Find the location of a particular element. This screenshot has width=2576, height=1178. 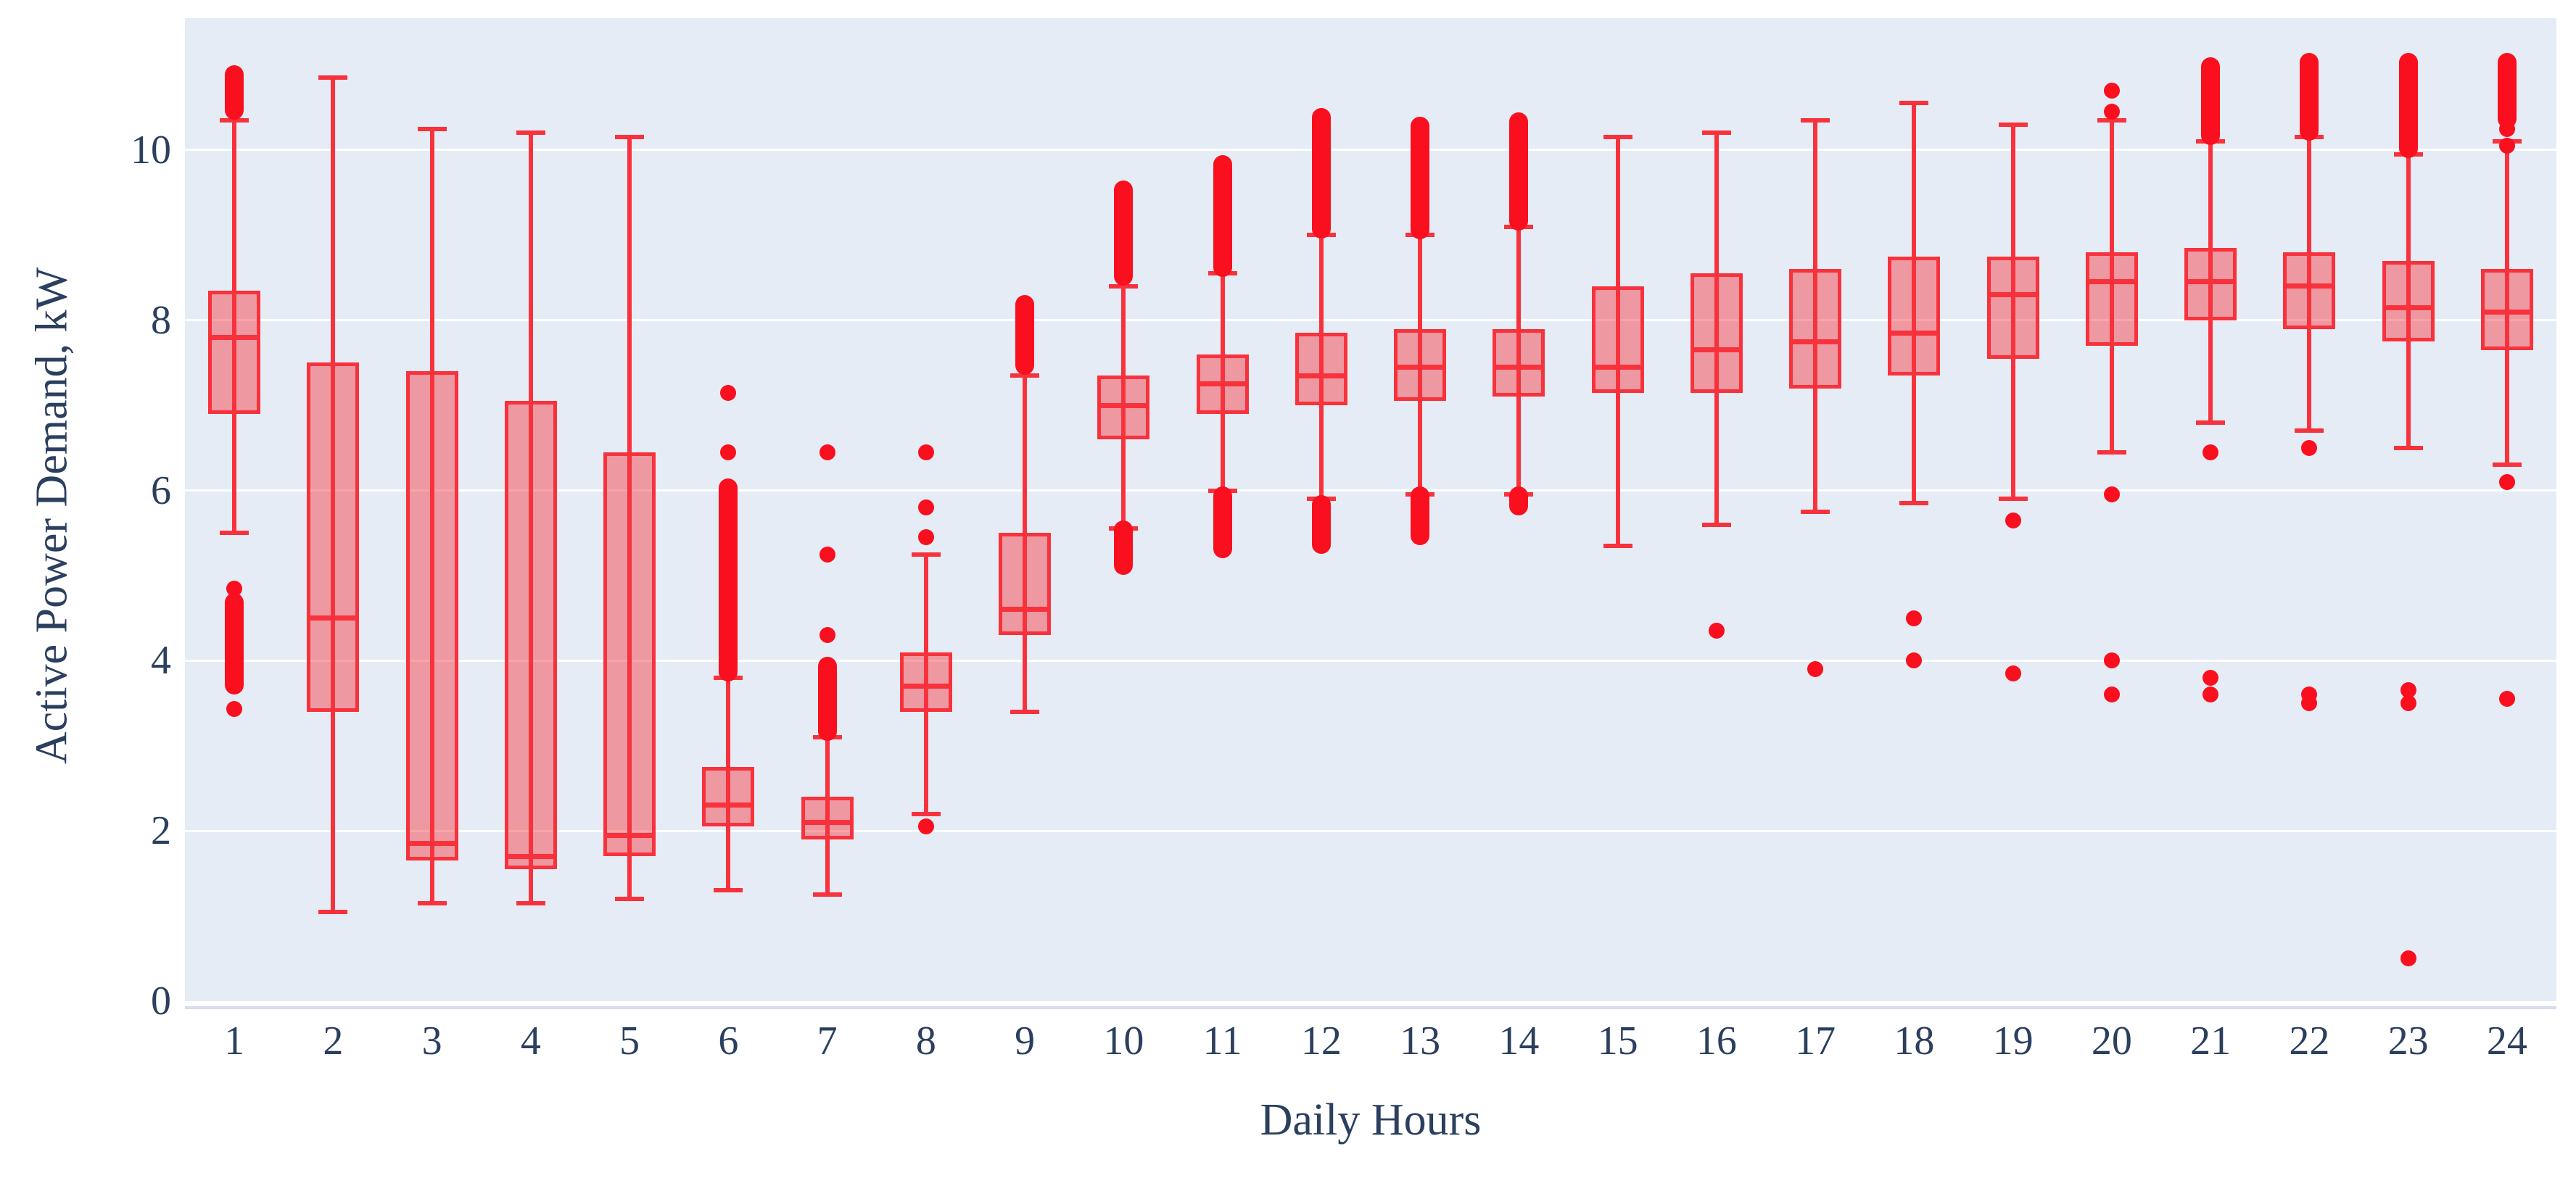

y-gridline is located at coordinates (1370, 150).